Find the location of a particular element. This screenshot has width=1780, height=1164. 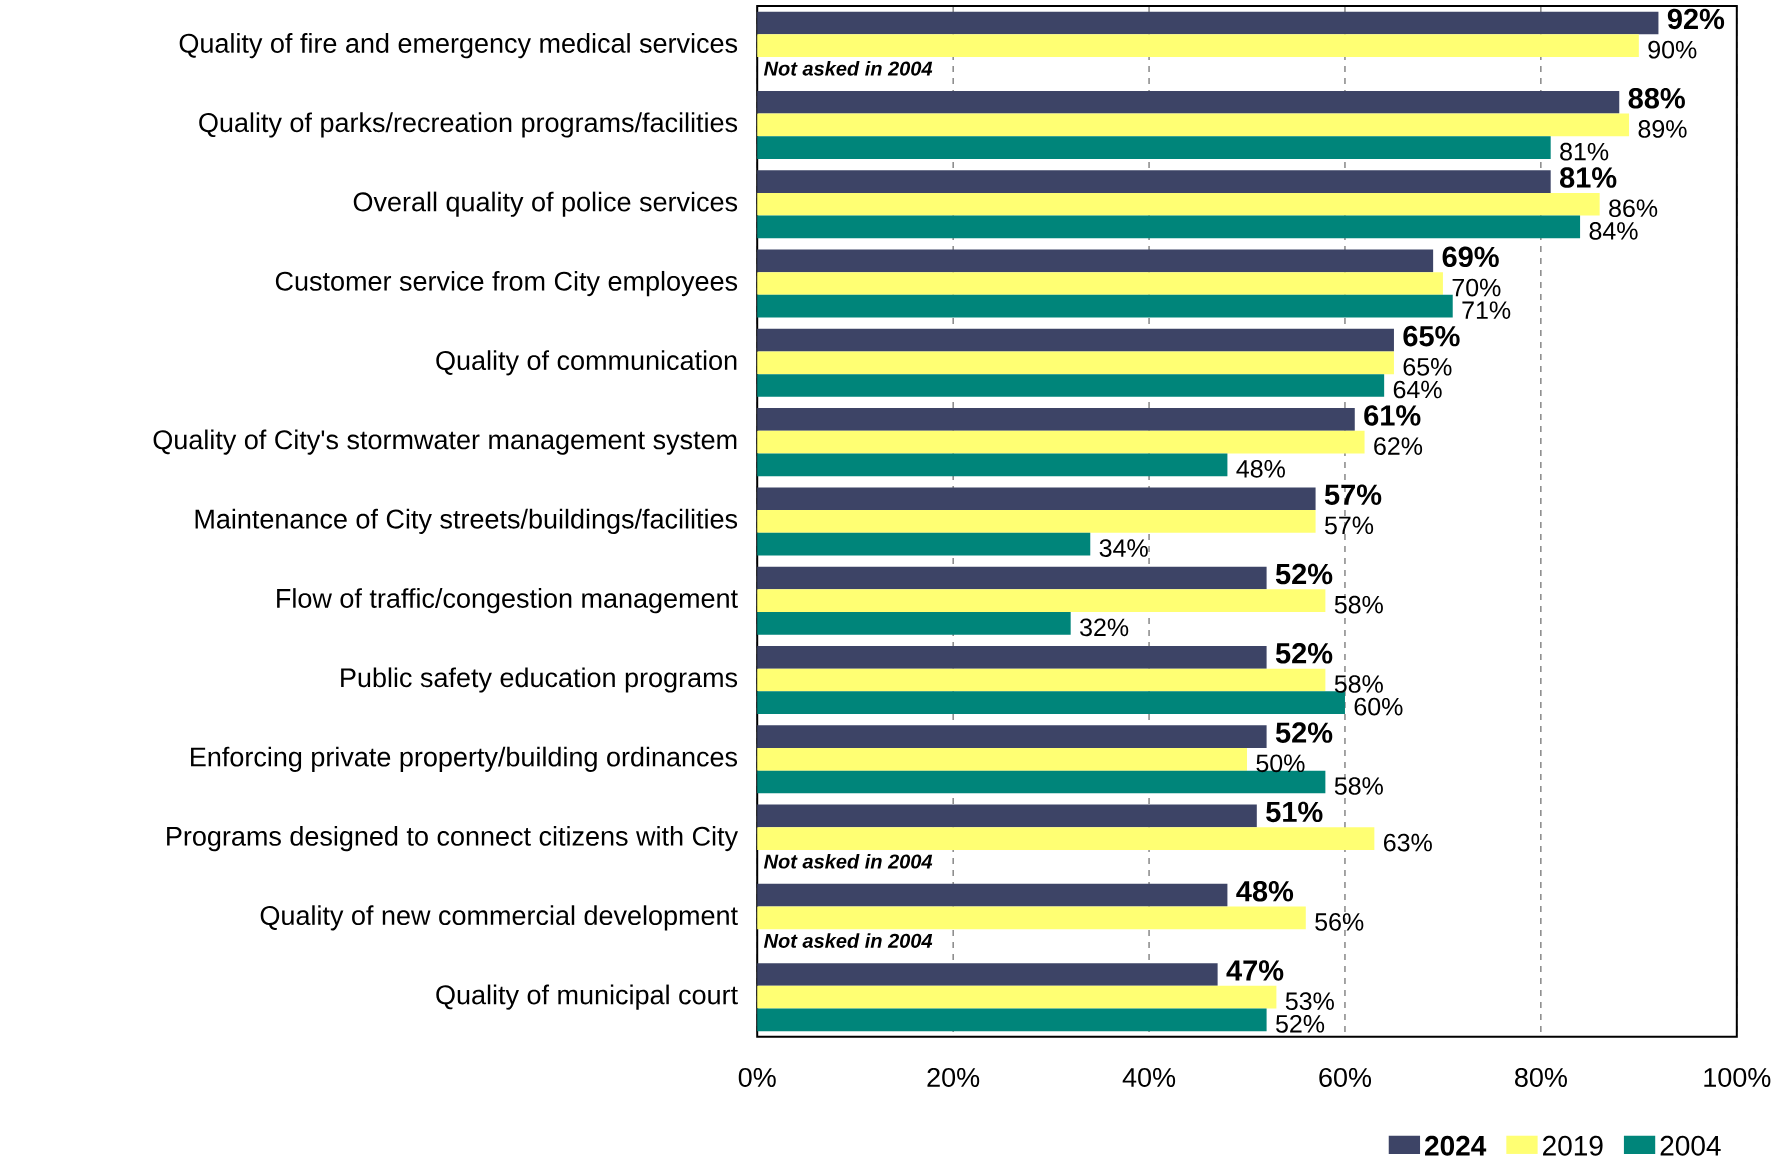

y-tick-label: Quality of fire and emergency medical services is located at coordinates (458, 46).